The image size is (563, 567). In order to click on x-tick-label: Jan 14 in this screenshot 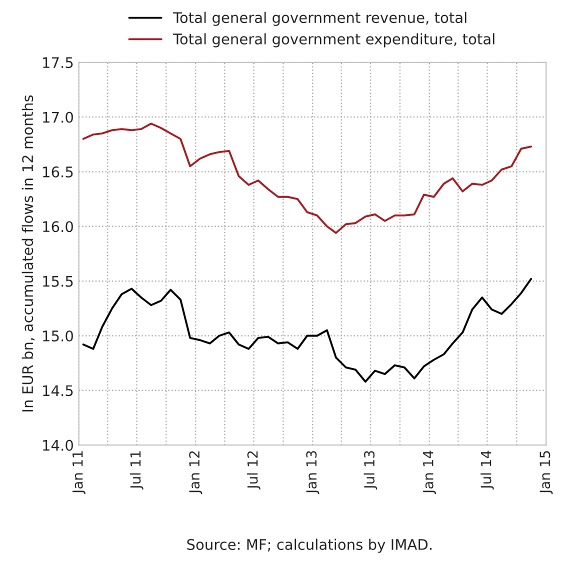, I will do `click(429, 472)`.